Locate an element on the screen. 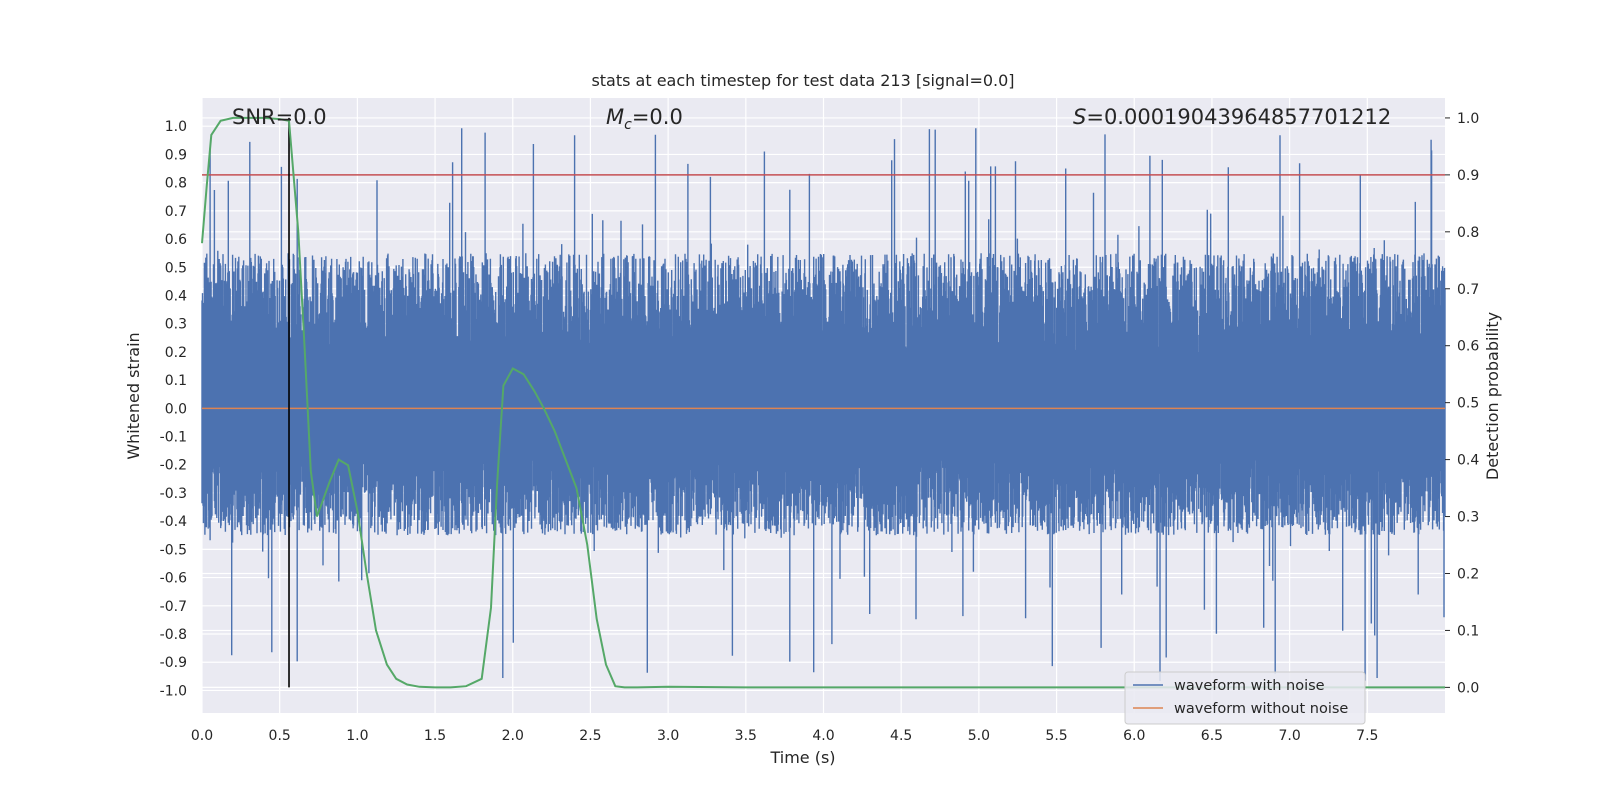 The image size is (1600, 800). x-tick-label-2: 1.0 is located at coordinates (357, 736).